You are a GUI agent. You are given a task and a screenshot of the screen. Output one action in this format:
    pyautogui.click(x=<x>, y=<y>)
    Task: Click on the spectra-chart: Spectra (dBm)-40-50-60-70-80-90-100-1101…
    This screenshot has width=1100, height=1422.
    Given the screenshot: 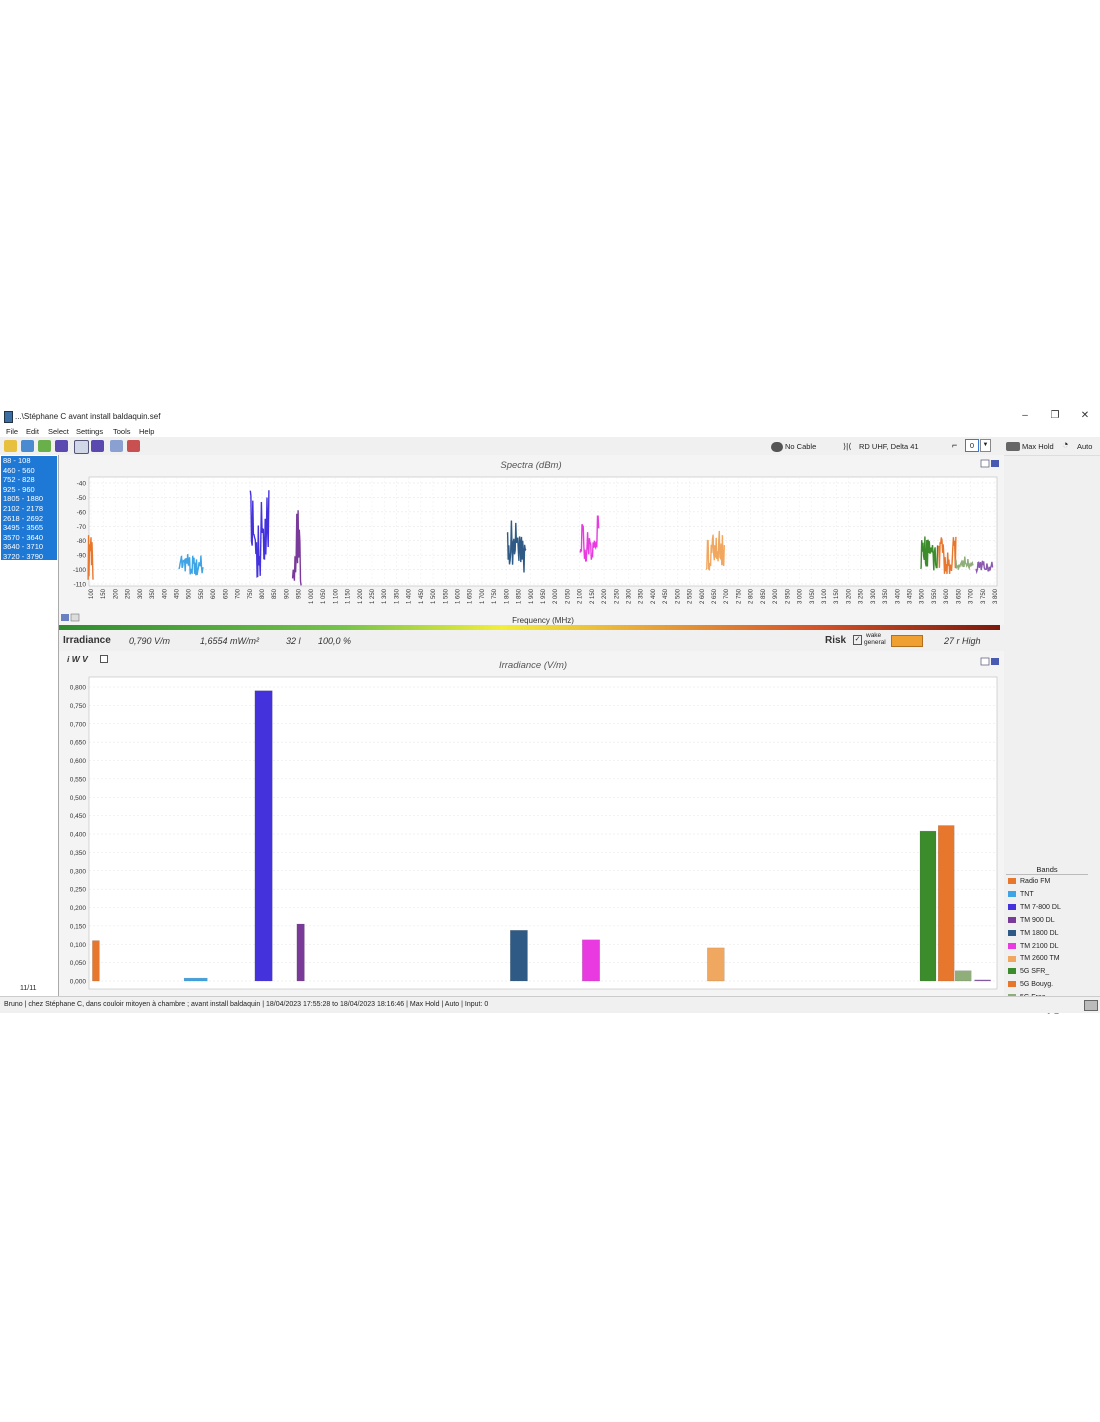 What is the action you would take?
    pyautogui.click(x=531, y=540)
    